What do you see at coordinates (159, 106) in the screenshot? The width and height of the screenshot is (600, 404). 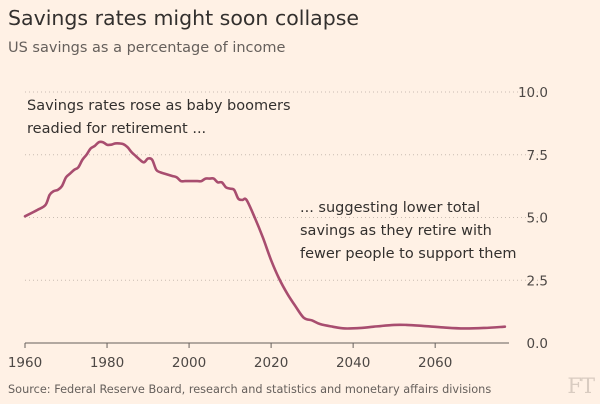 I see `annotation-rise-line-1: Savings rates rose as baby boomers` at bounding box center [159, 106].